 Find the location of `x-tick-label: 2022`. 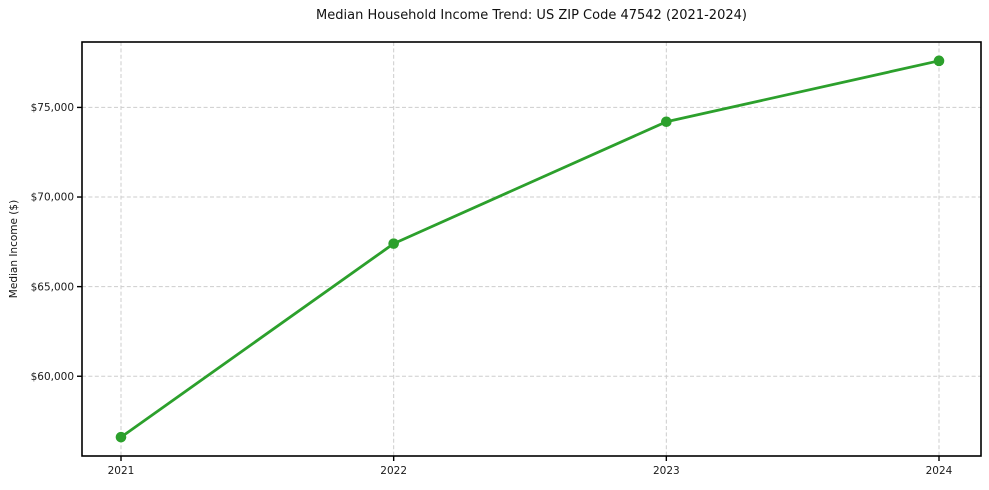

x-tick-label: 2022 is located at coordinates (393, 471).